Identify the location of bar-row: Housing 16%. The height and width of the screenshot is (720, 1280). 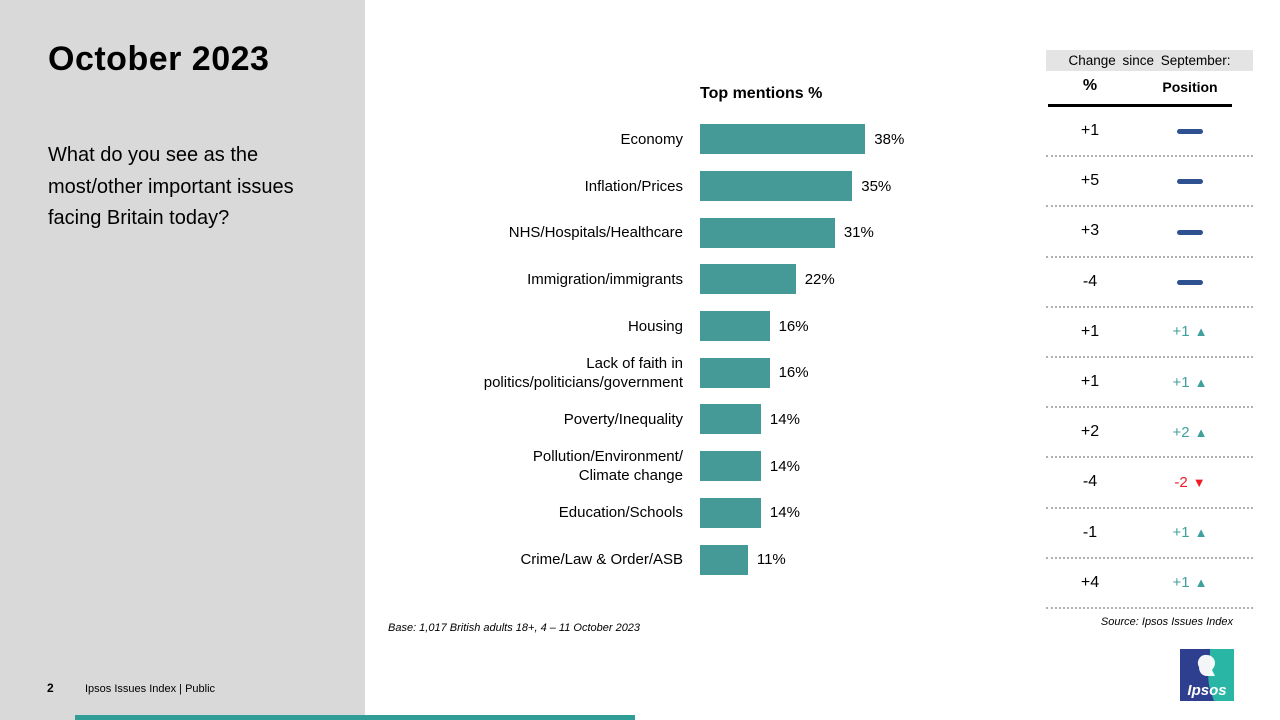
(668, 326).